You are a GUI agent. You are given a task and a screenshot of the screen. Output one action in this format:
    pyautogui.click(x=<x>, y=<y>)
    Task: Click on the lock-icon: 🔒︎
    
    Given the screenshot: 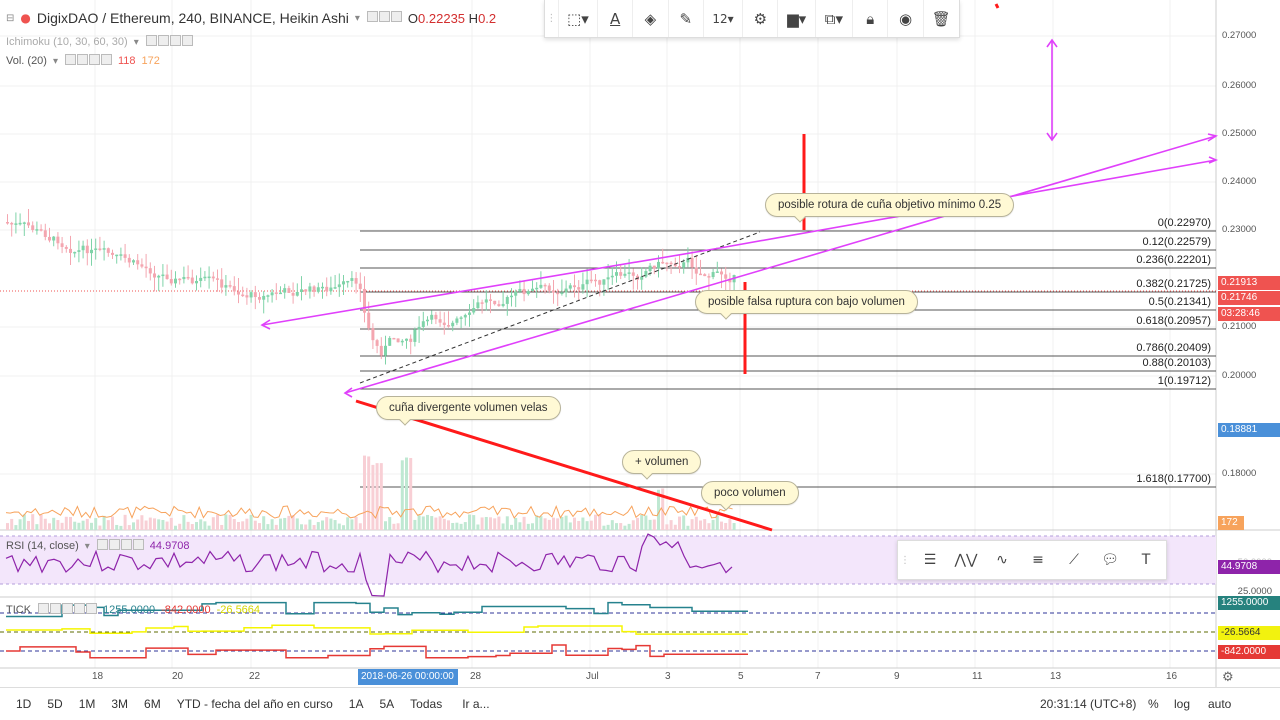 What is the action you would take?
    pyautogui.click(x=871, y=18)
    